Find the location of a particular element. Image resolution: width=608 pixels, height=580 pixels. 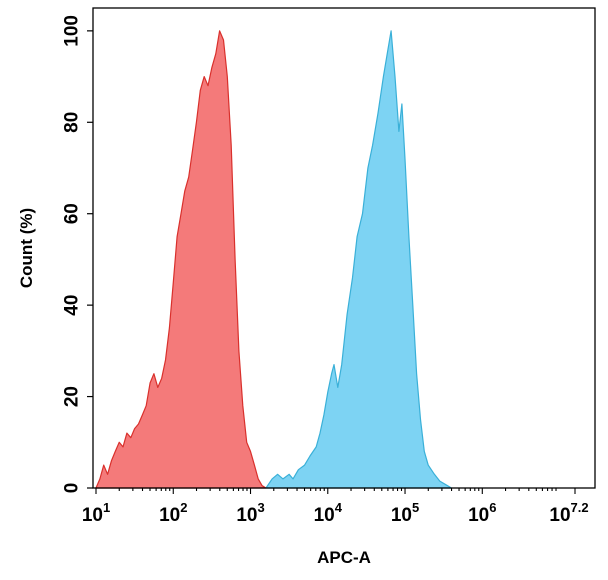

x-tick-label: 10⁵ is located at coordinates (405, 513).